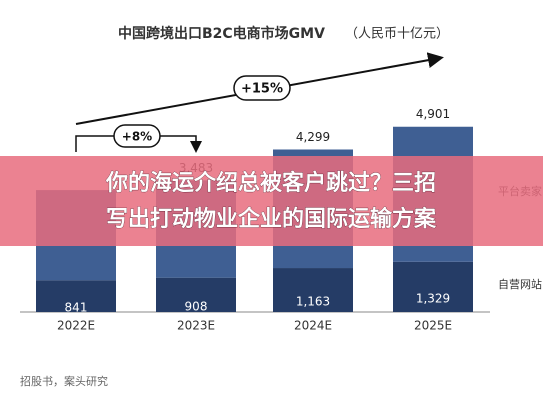 This screenshot has height=408, width=543. Describe the element at coordinates (196, 326) in the screenshot. I see `x-tick-label: 2023E` at that location.